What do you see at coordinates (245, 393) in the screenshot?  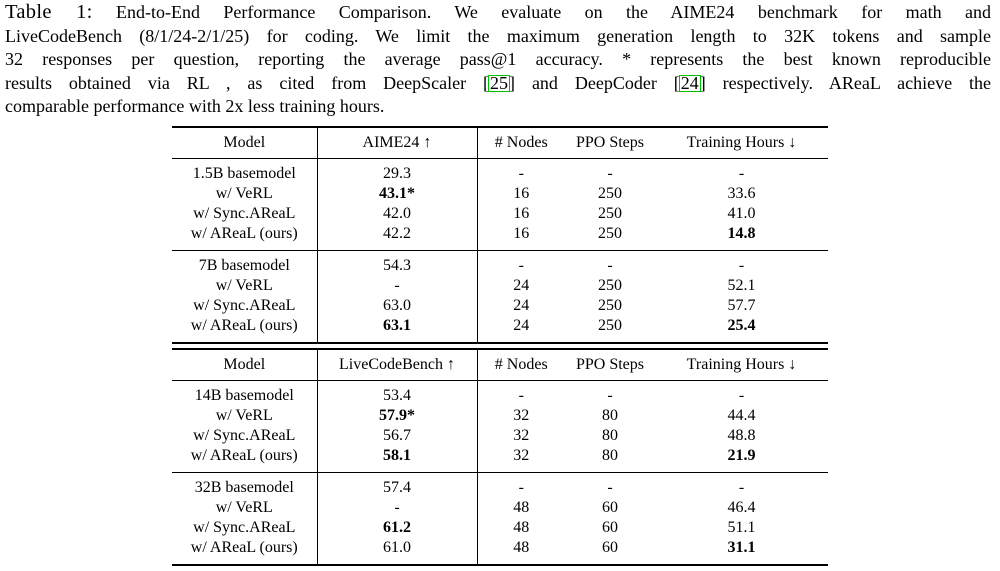 I see `model-cell: 14B basemodel` at bounding box center [245, 393].